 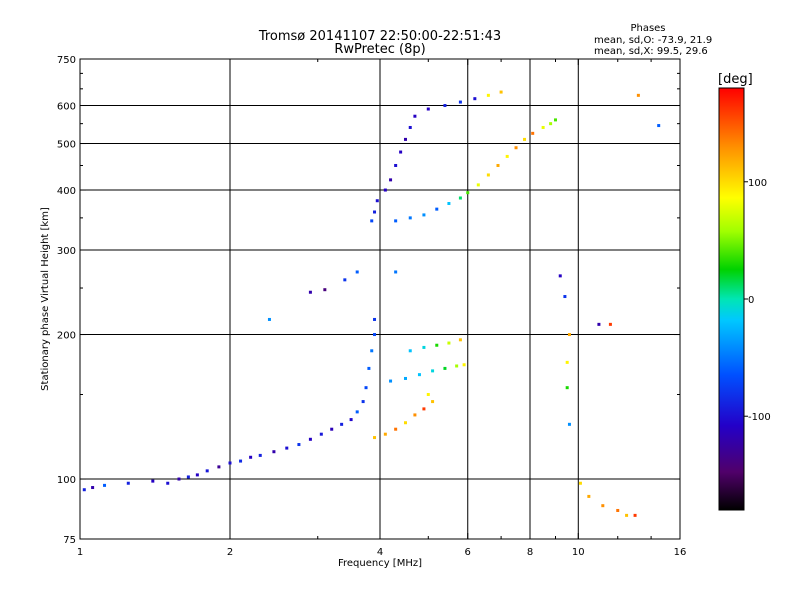 I want to click on phase-mean-o: mean, sd,O: -73.9, 21.9, so click(x=653, y=40).